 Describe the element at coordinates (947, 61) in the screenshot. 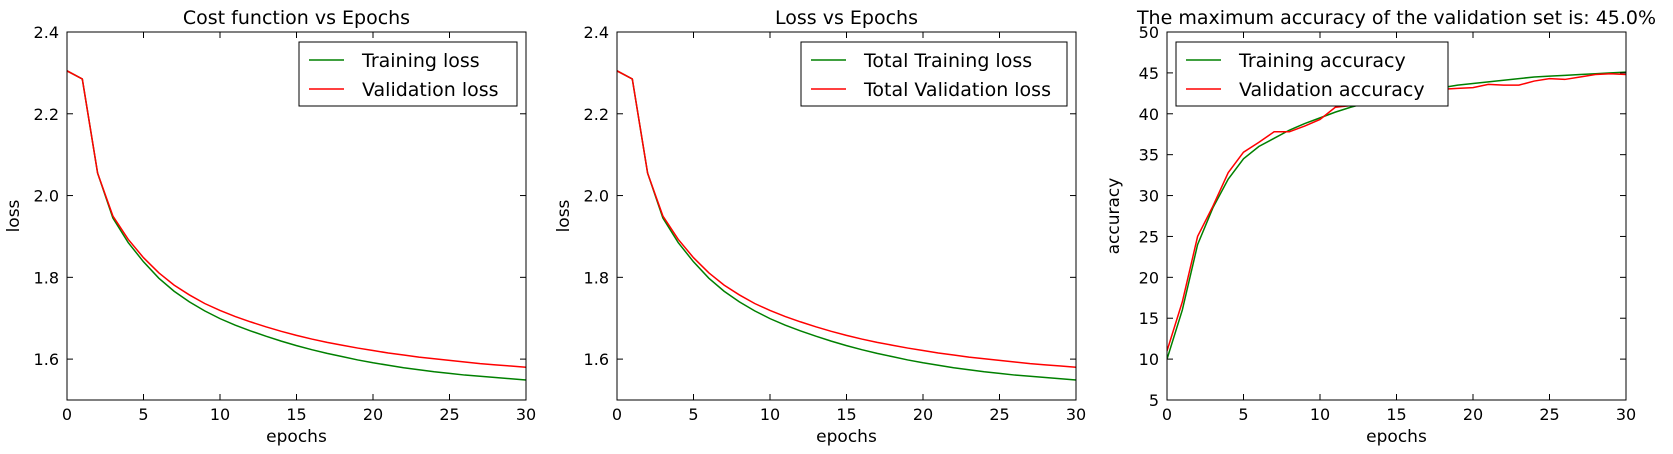

I see `legend-entry: Total Training loss` at that location.